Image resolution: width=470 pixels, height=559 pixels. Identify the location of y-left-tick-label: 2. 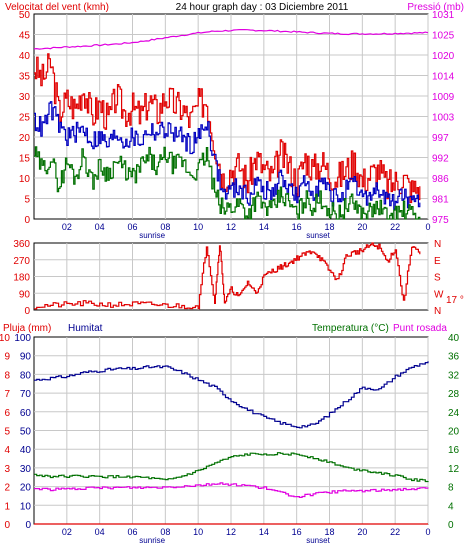
(7, 488).